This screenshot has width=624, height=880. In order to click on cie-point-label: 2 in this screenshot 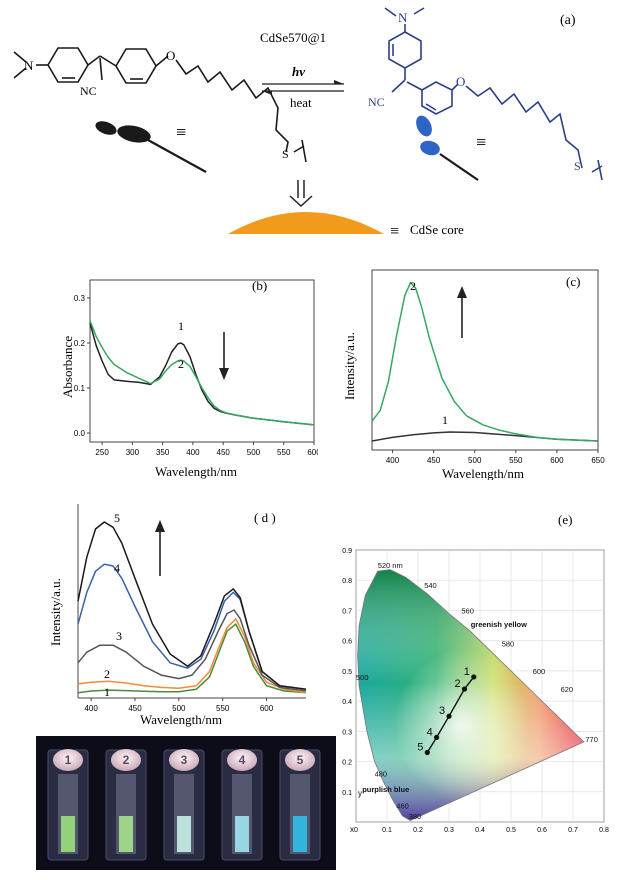, I will do `click(458, 684)`.